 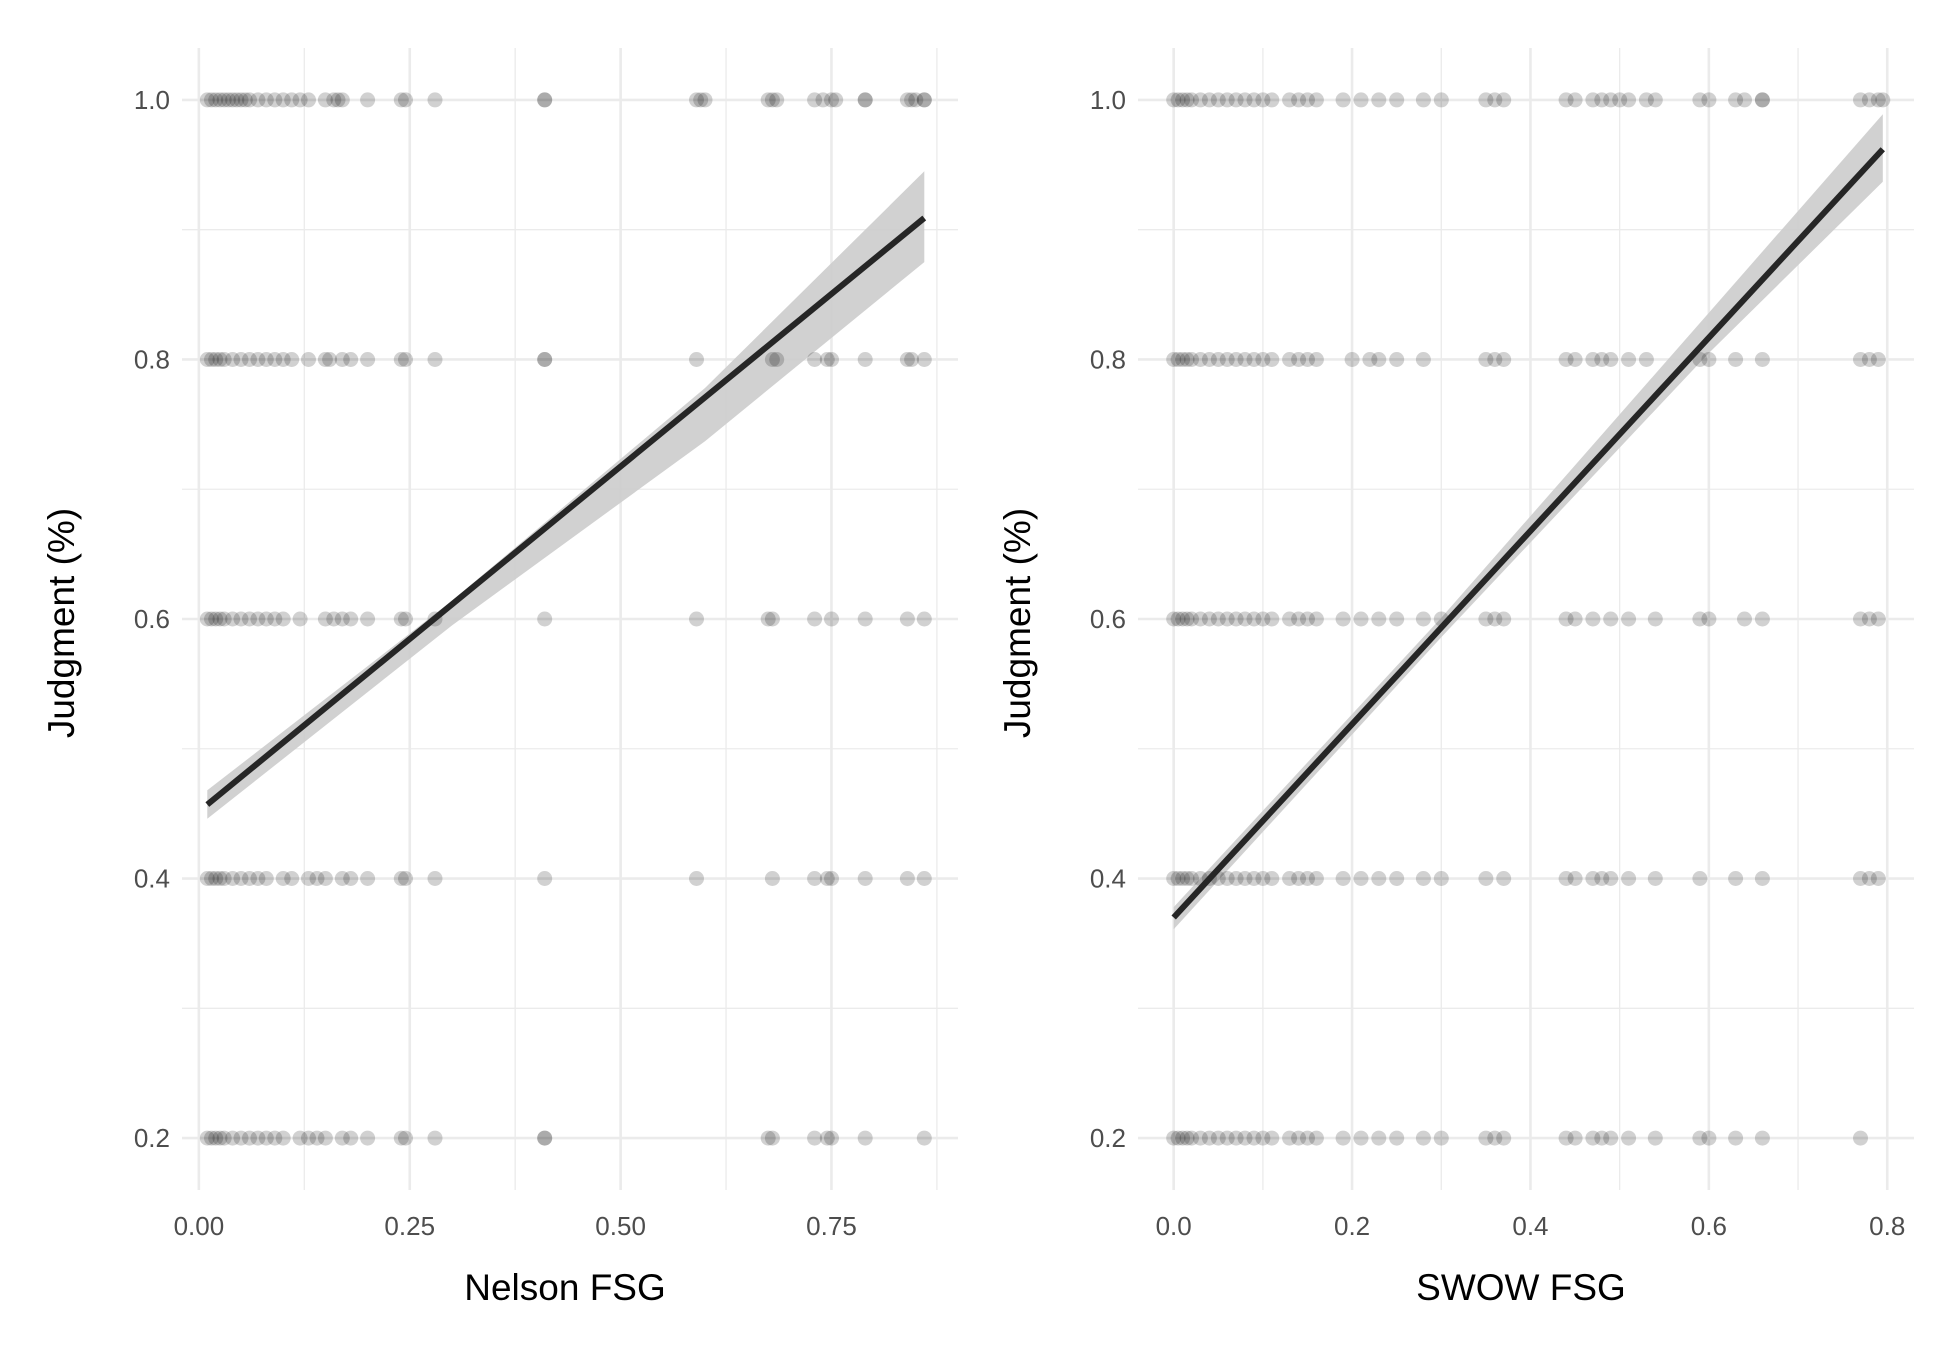 I want to click on x-tick-label: 0.4, so click(x=1530, y=1226).